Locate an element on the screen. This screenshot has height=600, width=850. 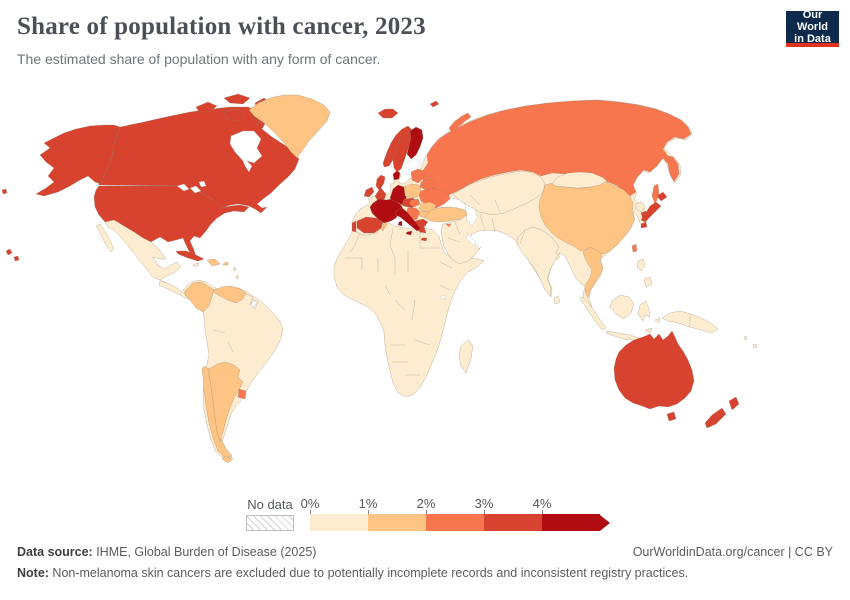
country-turkey is located at coordinates (446, 214).